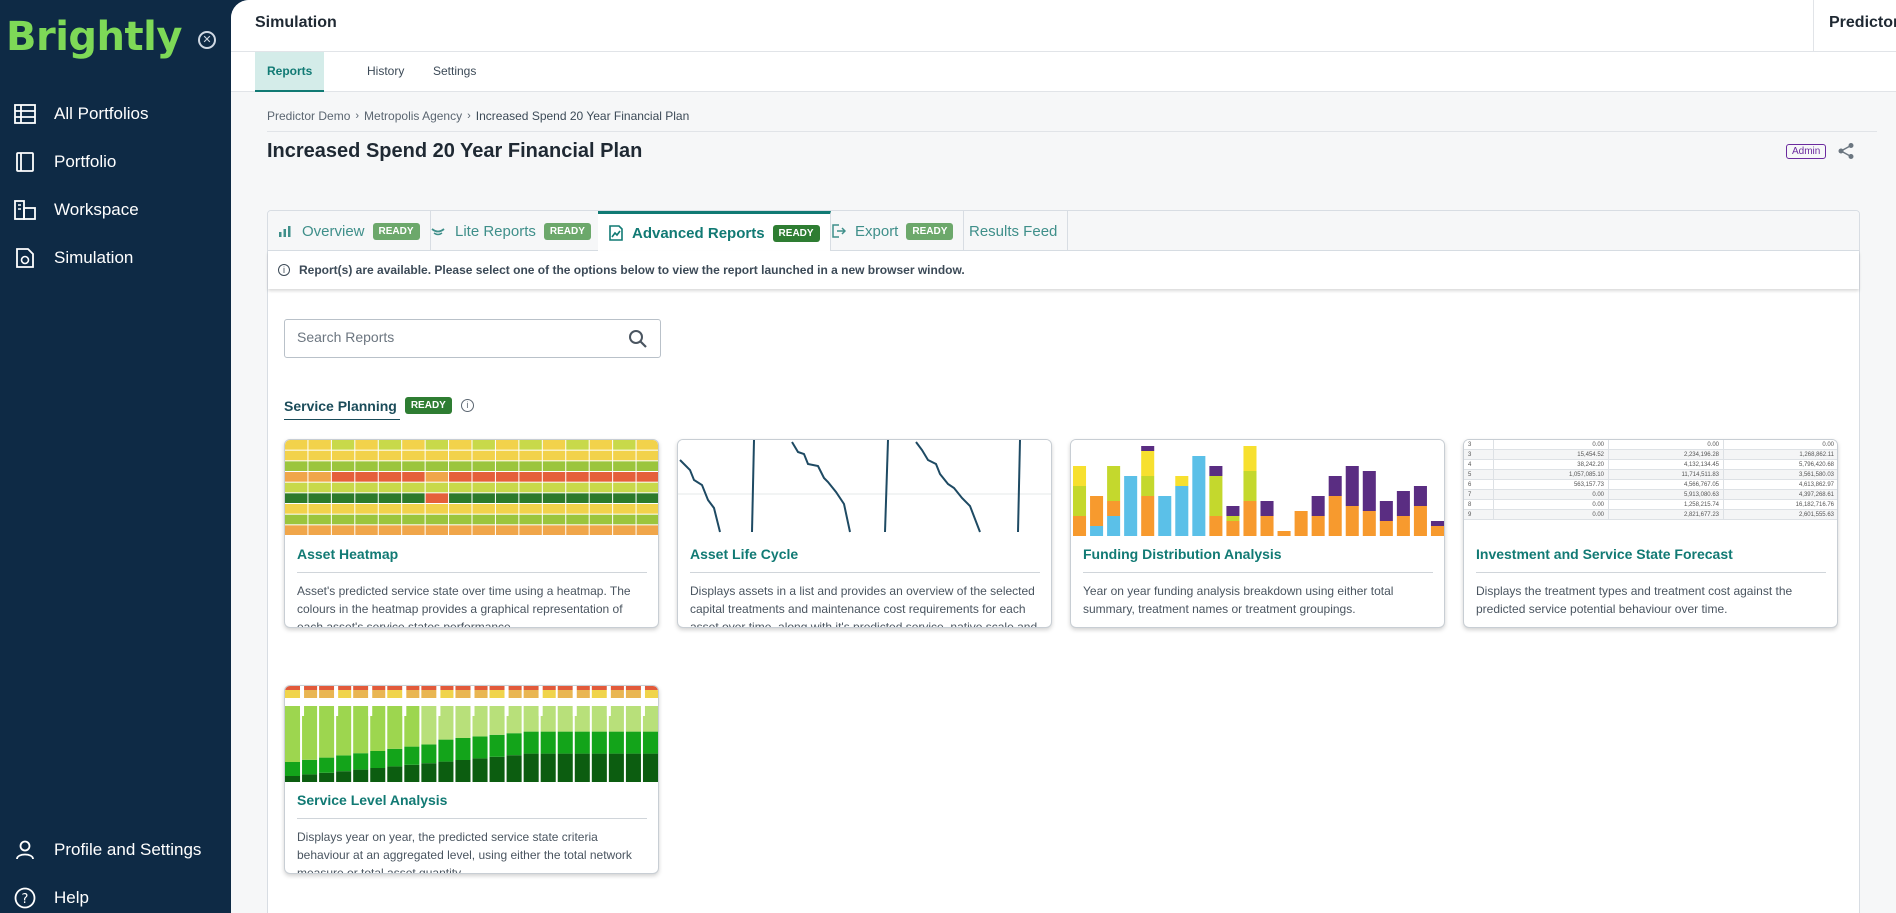 This screenshot has height=913, width=1896. Describe the element at coordinates (111, 37) in the screenshot. I see `brightly-logo: Brightly ✕` at that location.